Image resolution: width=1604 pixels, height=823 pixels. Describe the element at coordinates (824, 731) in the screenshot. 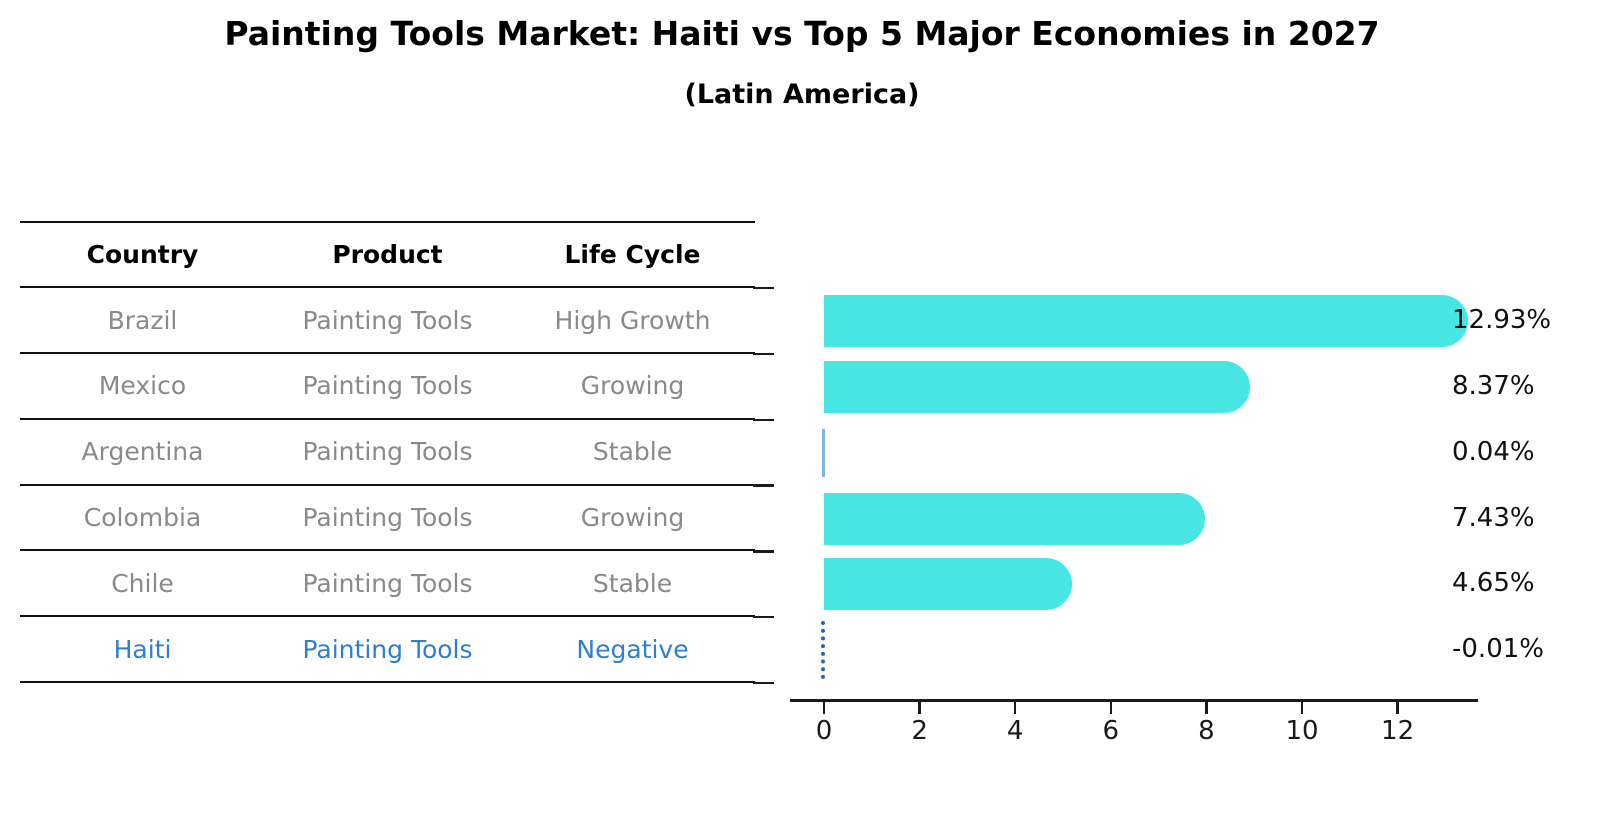

I see `x-tick-label: 0` at that location.